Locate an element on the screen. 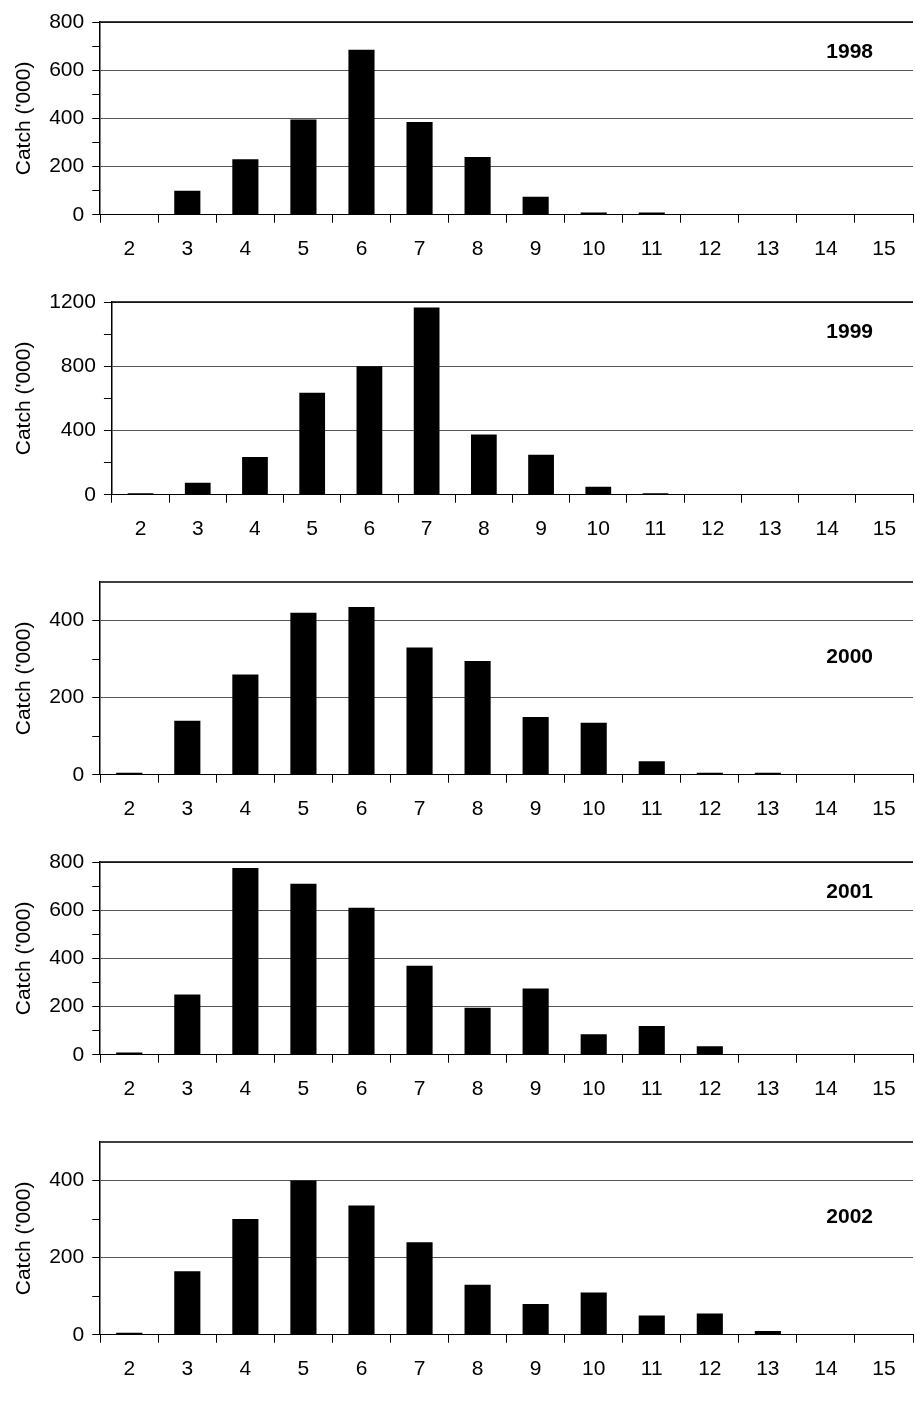 Image resolution: width=915 pixels, height=1404 pixels. annotation: 1999 is located at coordinates (849, 330).